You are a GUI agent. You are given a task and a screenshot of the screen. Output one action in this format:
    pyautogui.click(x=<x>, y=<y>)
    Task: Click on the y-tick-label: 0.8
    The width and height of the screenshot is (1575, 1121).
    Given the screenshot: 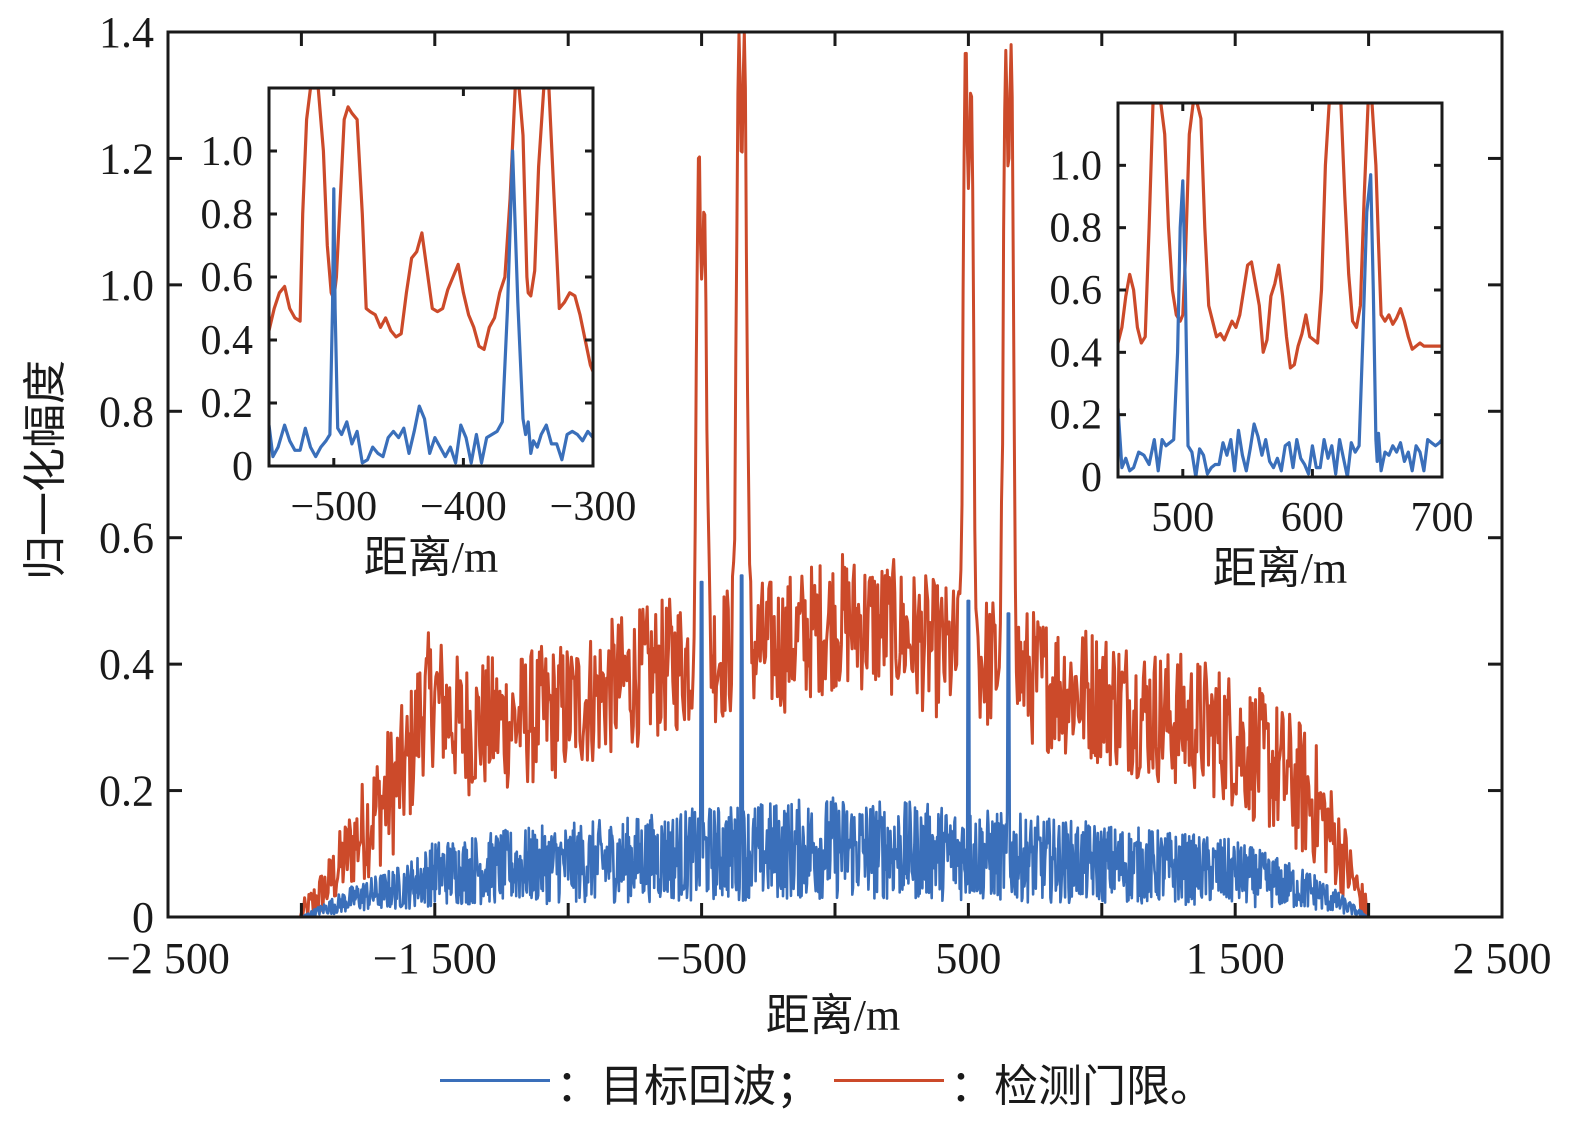 What is the action you would take?
    pyautogui.click(x=126, y=411)
    